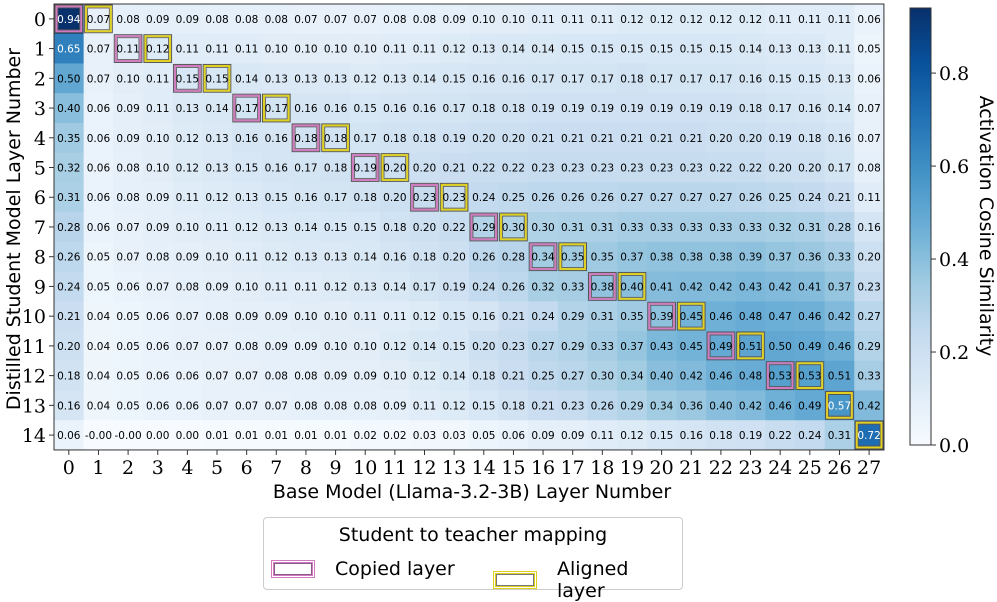  I want to click on cell-value-label: 0.46, so click(721, 377).